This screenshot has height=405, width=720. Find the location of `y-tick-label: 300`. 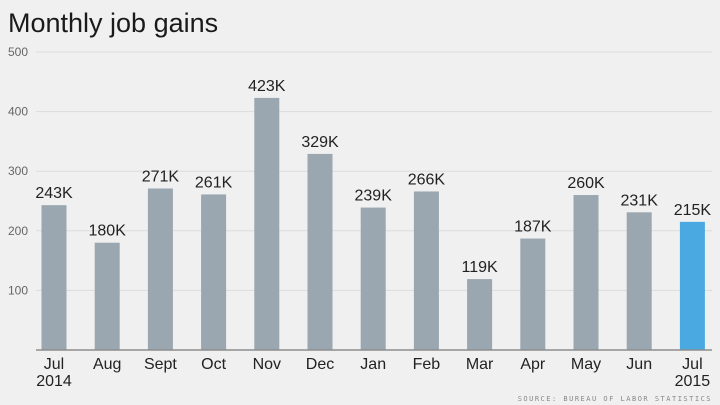

y-tick-label: 300 is located at coordinates (18, 171).